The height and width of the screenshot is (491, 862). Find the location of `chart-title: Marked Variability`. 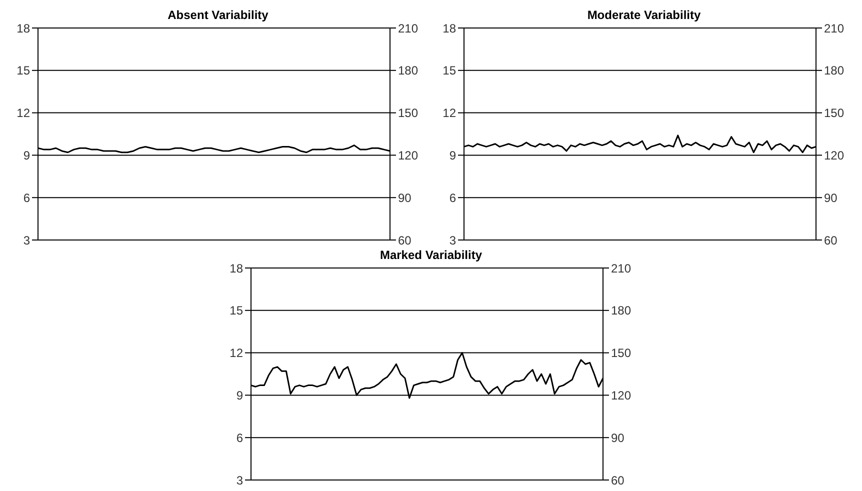

chart-title: Marked Variability is located at coordinates (431, 255).